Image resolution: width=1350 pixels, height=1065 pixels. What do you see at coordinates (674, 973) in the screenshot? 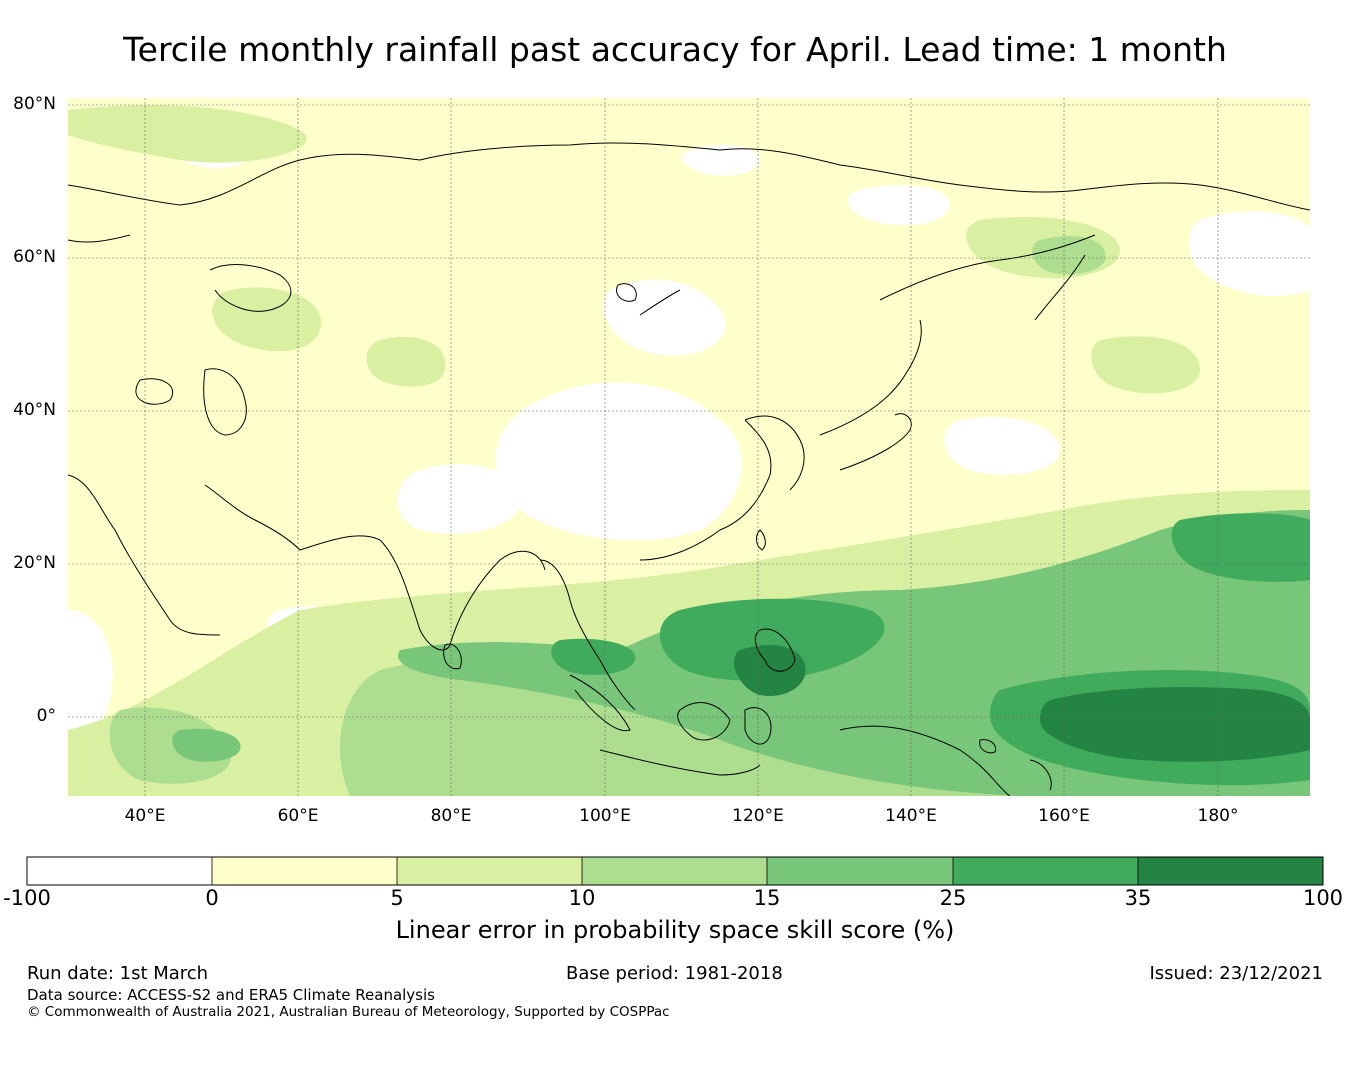
I see `base-period: Base period: 1981-2018` at bounding box center [674, 973].